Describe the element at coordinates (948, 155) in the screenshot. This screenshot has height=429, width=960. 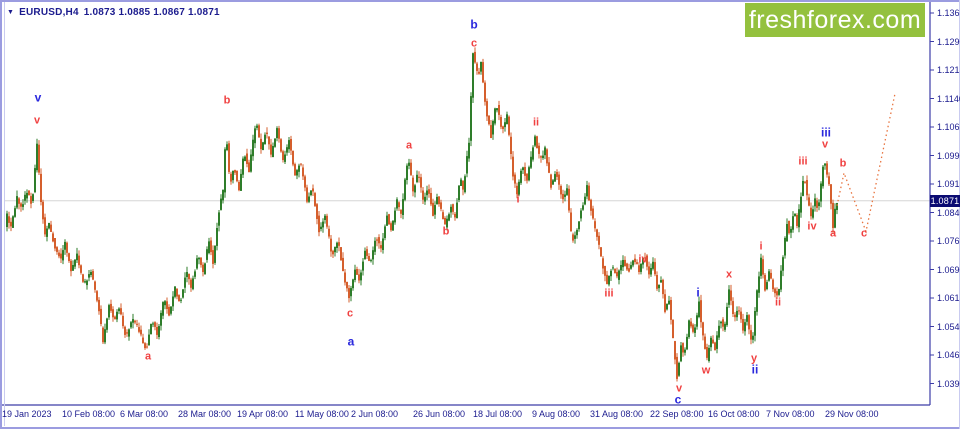
I see `price-tick-label: 1.0990` at that location.